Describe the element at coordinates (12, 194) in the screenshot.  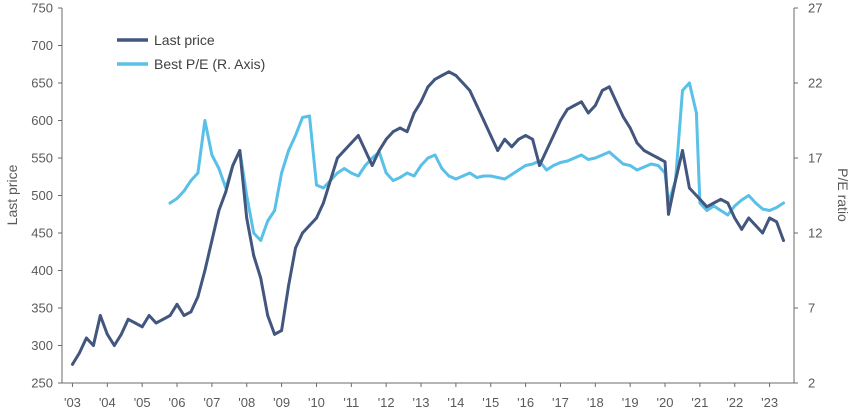
I see `left-axis-title: Last price` at that location.